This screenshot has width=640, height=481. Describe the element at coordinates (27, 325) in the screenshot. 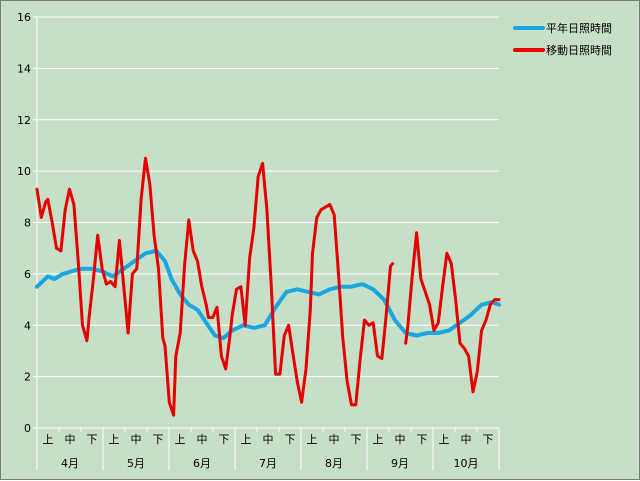

I see `y-tick-label: 4` at that location.